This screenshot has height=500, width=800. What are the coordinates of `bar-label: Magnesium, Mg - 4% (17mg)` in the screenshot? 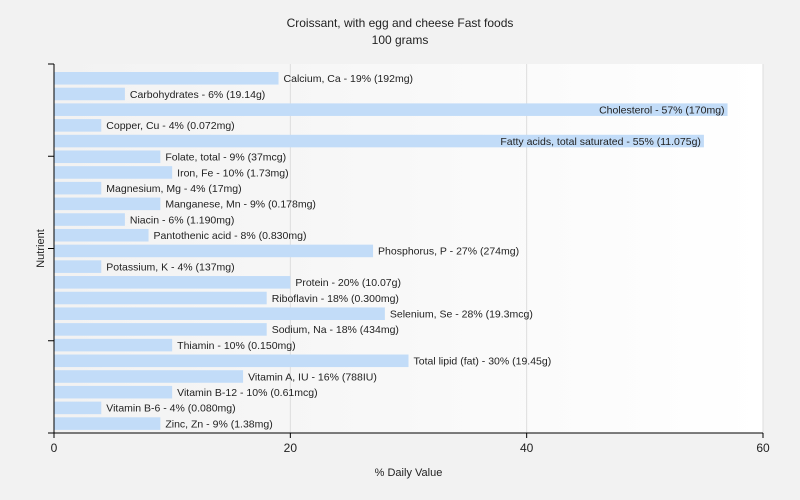 It's located at (173, 189).